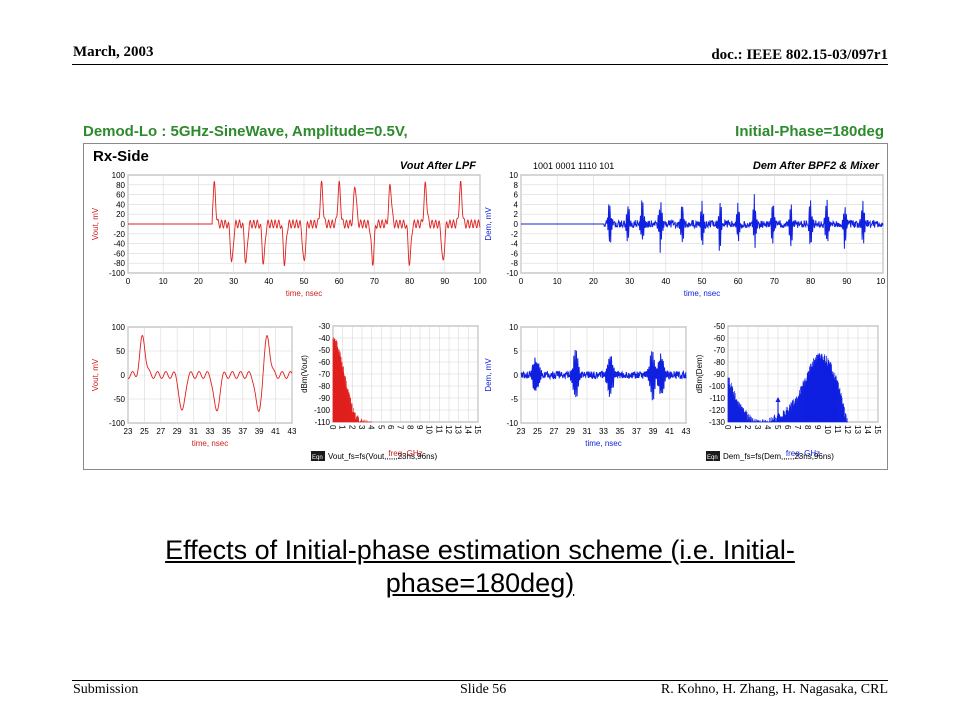 Image resolution: width=960 pixels, height=720 pixels. I want to click on eqn-icon, so click(318, 456).